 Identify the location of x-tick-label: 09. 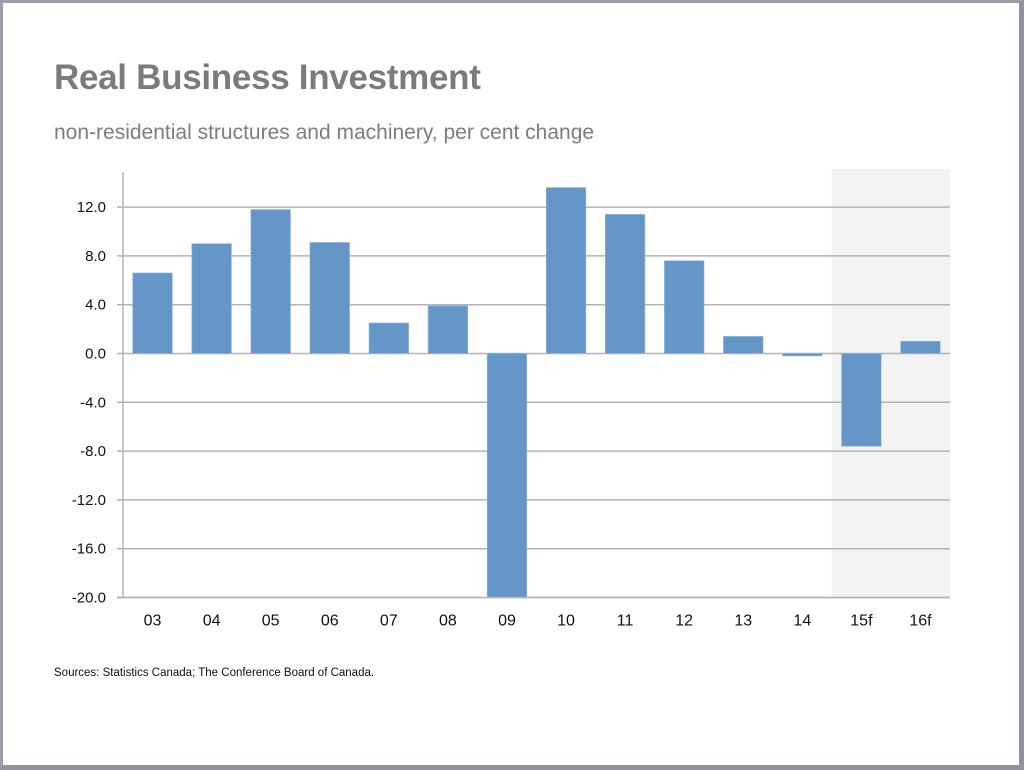
(507, 621).